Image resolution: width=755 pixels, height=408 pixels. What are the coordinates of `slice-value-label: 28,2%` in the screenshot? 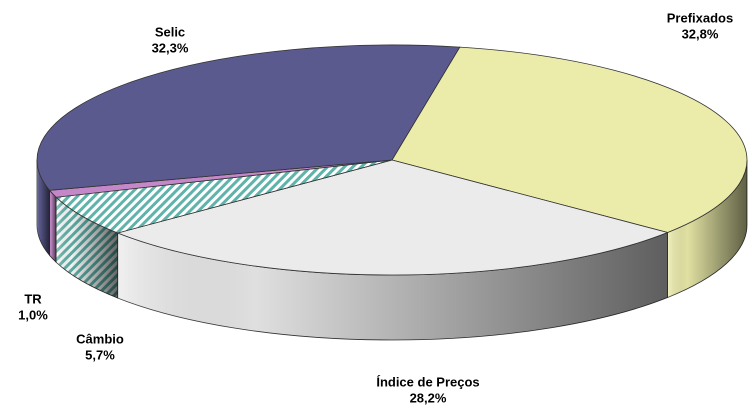 It's located at (428, 397).